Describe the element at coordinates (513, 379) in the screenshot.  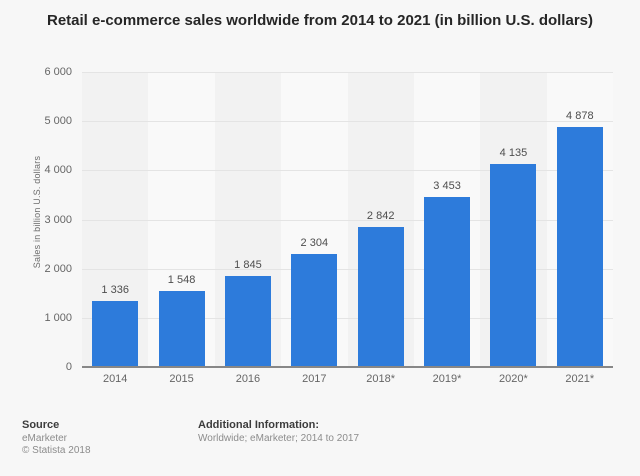
I see `x-axis-tick-label: 2020*` at that location.